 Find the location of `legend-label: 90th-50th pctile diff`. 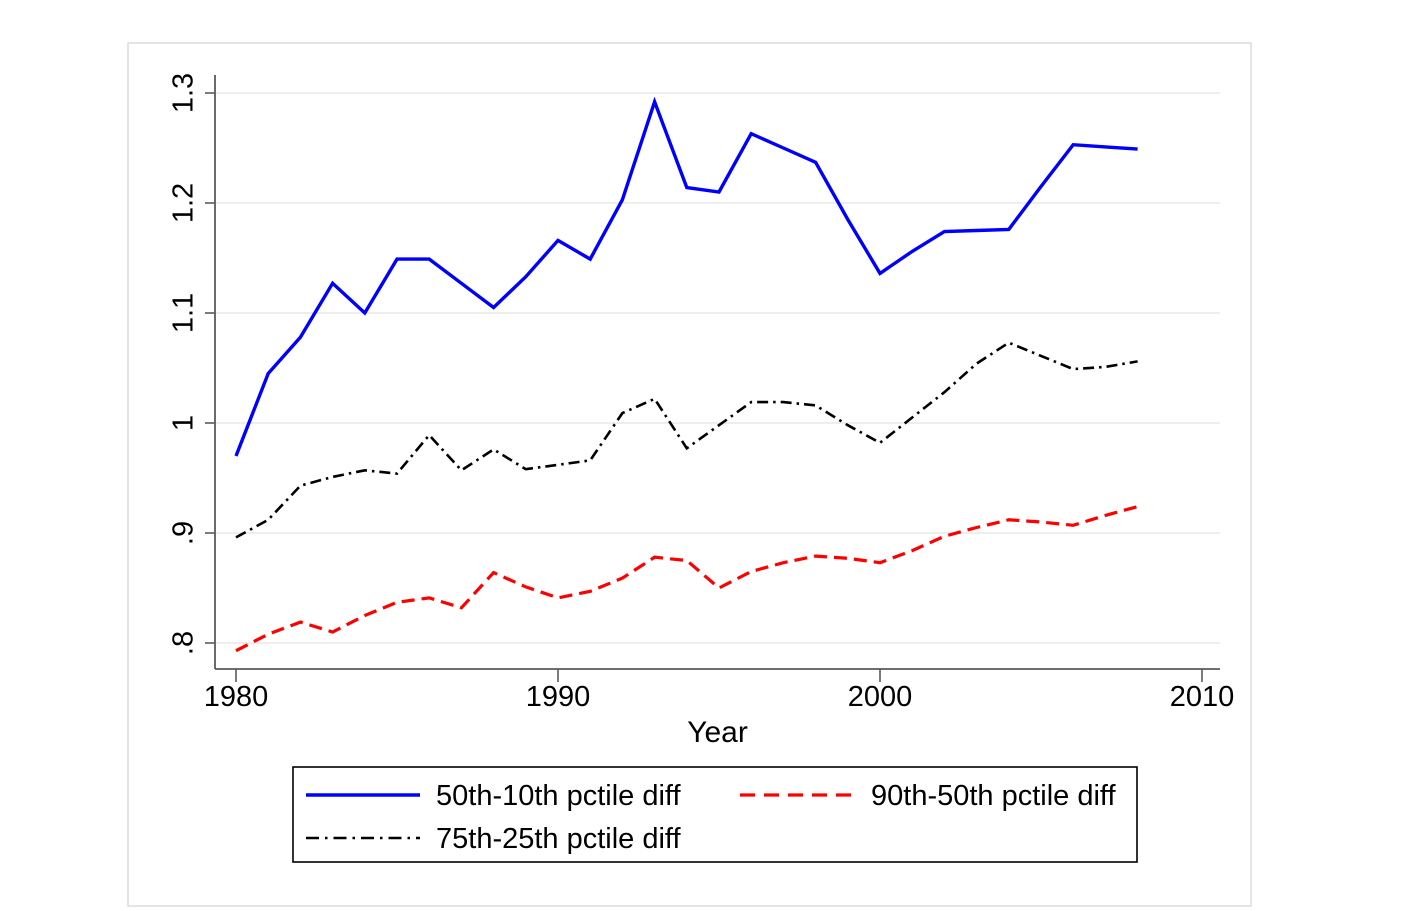

legend-label: 90th-50th pctile diff is located at coordinates (993, 796).